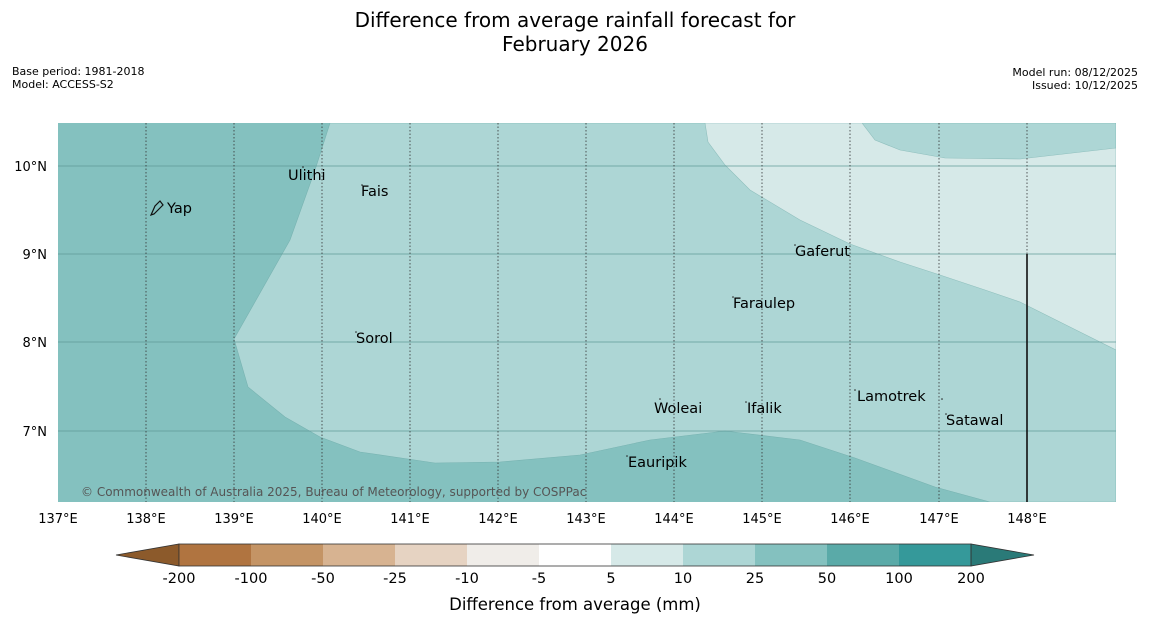 The height and width of the screenshot is (644, 1150). What do you see at coordinates (1027, 519) in the screenshot?
I see `lon-tick-label: 148°E` at bounding box center [1027, 519].